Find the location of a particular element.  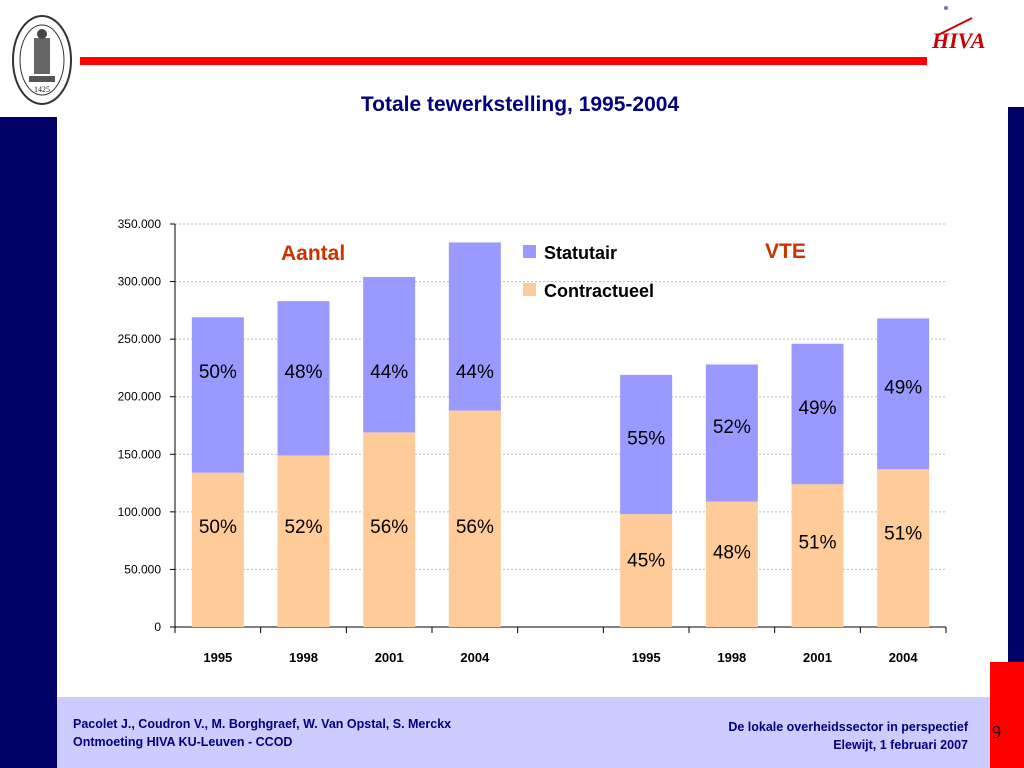

data-label-statutair: 52% is located at coordinates (732, 427).